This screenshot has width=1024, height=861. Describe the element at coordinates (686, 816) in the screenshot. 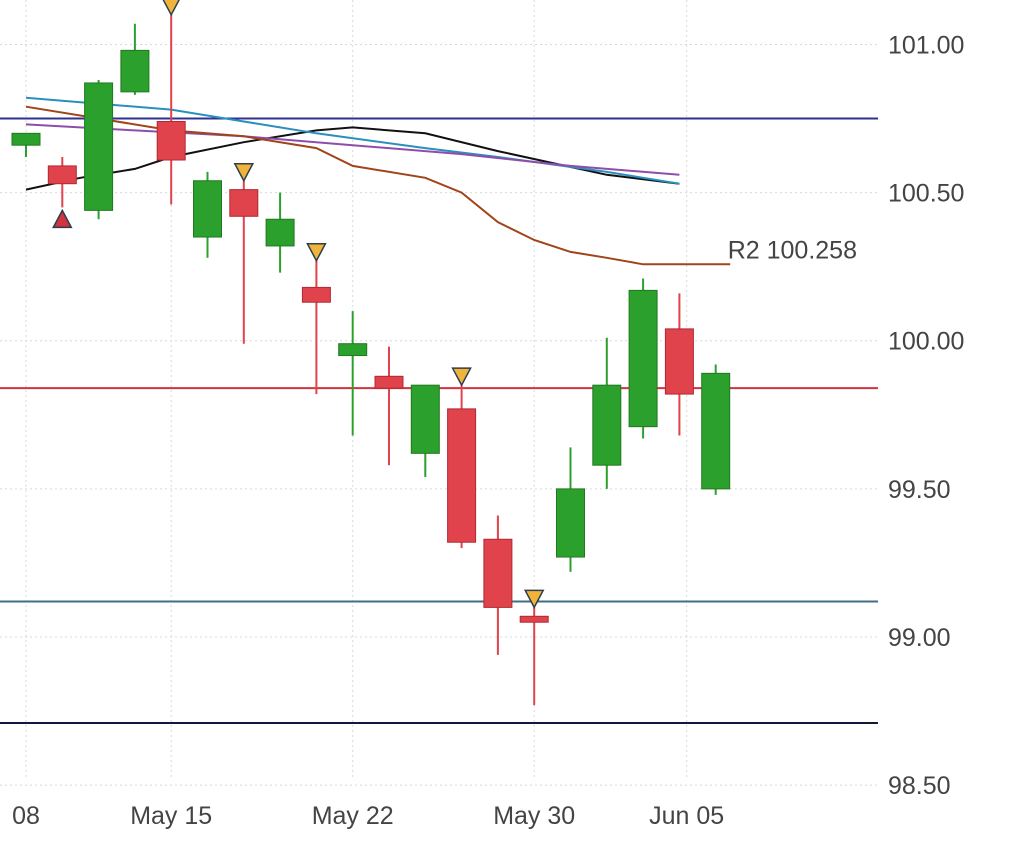

I see `x-tick-label: Jun 05` at that location.